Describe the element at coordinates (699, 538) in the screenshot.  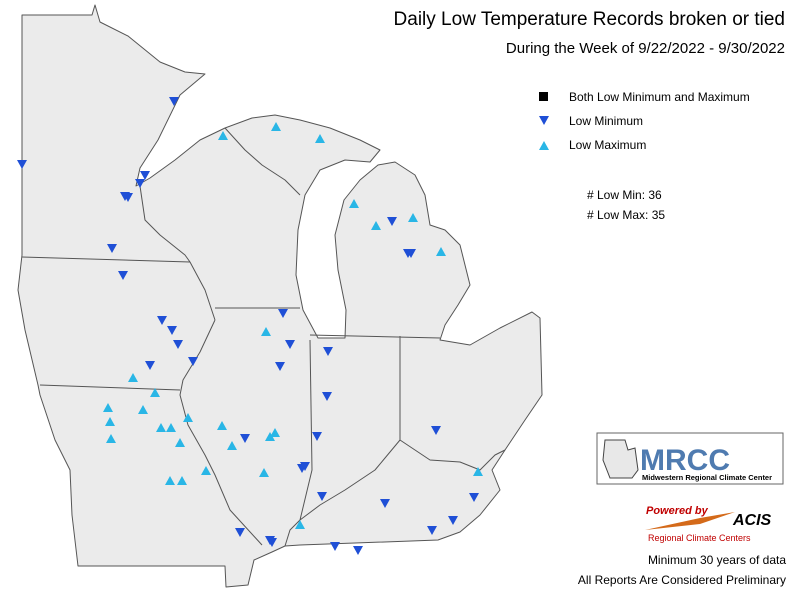
I see `acis-rcc: Regional Climate Centers` at that location.